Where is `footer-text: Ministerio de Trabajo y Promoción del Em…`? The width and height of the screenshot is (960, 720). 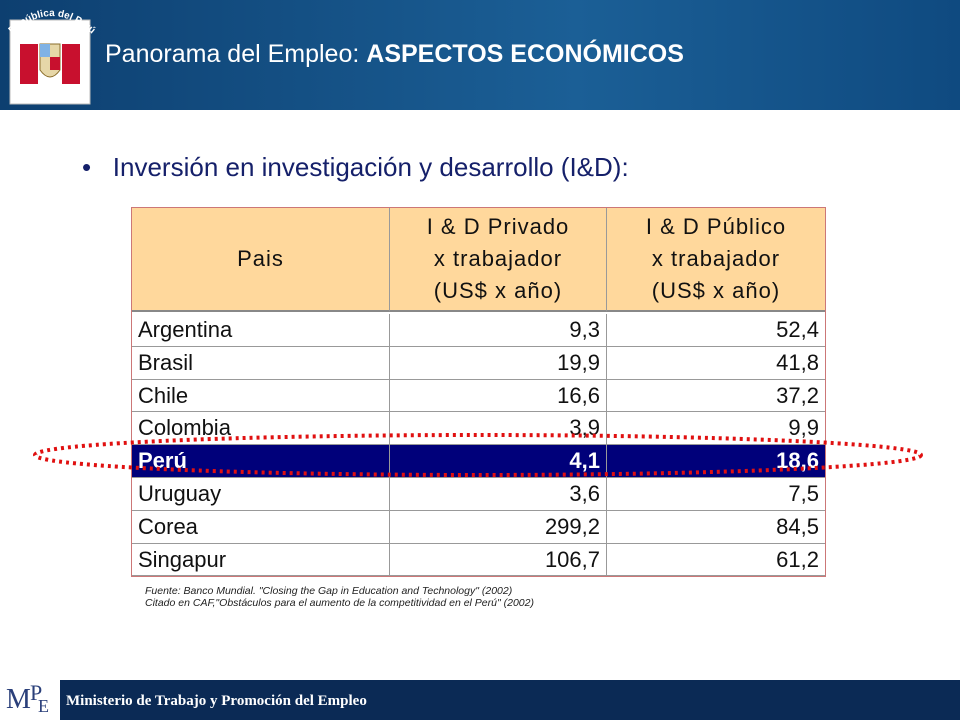
footer-text: Ministerio de Trabajo y Promoción del Em… is located at coordinates (216, 701).